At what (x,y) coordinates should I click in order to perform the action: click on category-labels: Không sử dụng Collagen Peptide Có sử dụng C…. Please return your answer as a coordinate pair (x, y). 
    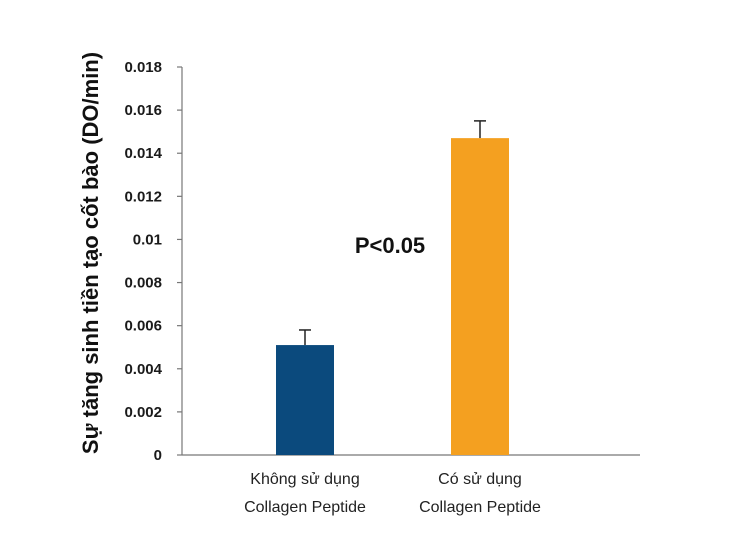
    Looking at the image, I should click on (392, 493).